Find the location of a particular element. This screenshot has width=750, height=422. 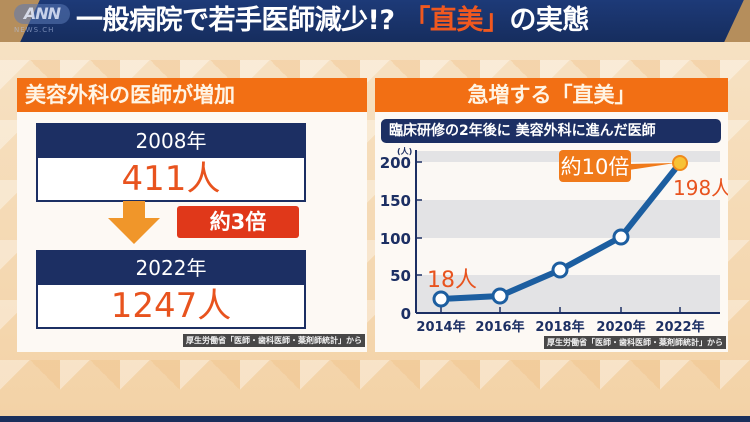

header-decoration-right is located at coordinates (737, 21).